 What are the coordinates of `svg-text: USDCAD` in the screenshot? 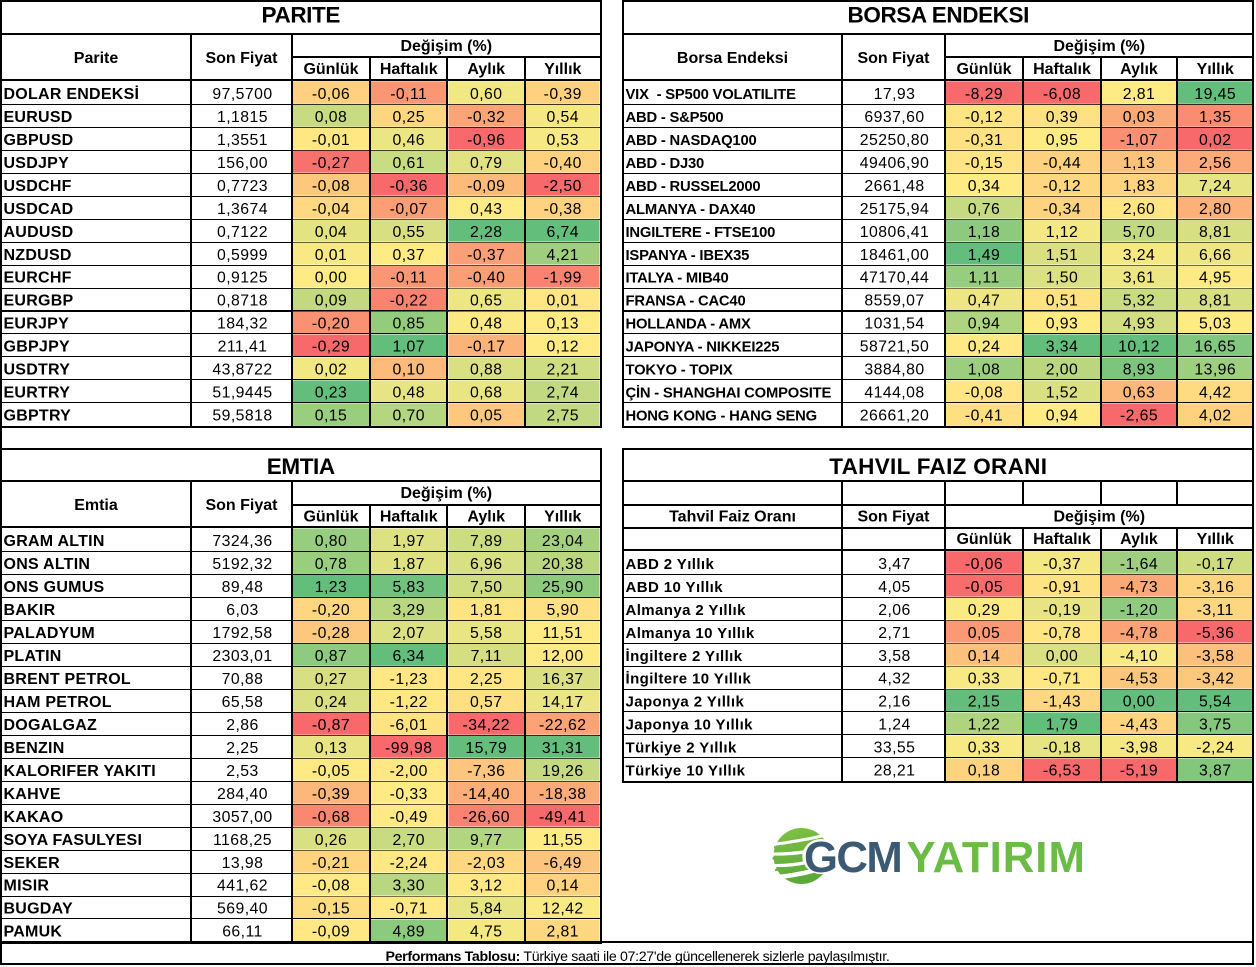 It's located at (39, 209).